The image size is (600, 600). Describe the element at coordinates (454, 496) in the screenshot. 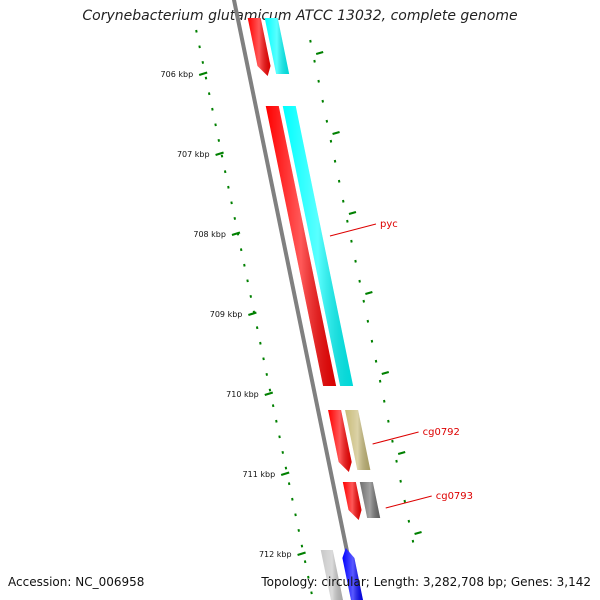

I see `gene-label: cg0793` at that location.